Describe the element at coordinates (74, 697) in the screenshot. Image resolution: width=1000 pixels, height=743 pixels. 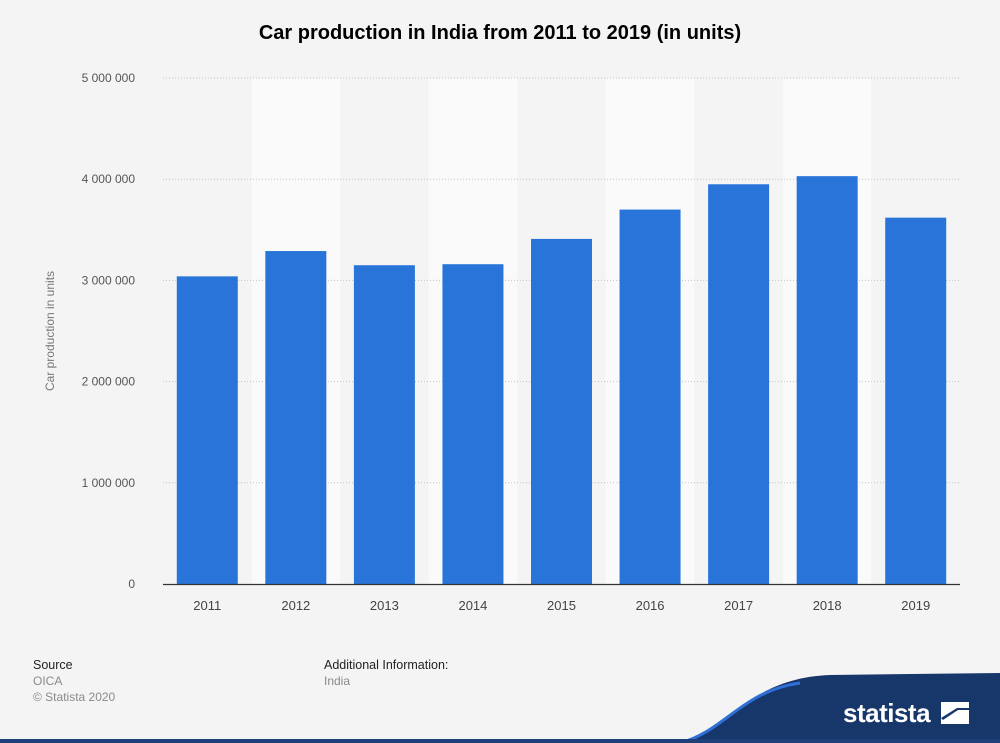
I see `copyright-text: © Statista 2020` at that location.